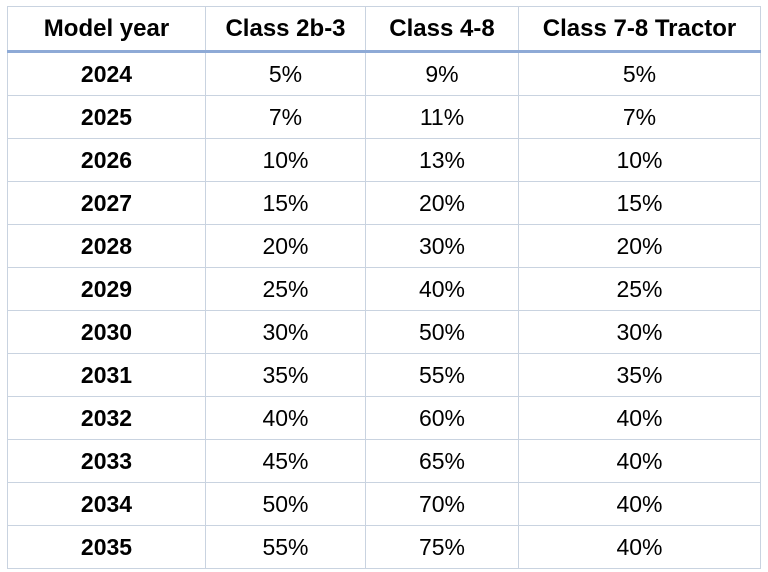 Image resolution: width=768 pixels, height=572 pixels. I want to click on column-header-class-7-8-tractor: Class 7-8 Tractor, so click(639, 29).